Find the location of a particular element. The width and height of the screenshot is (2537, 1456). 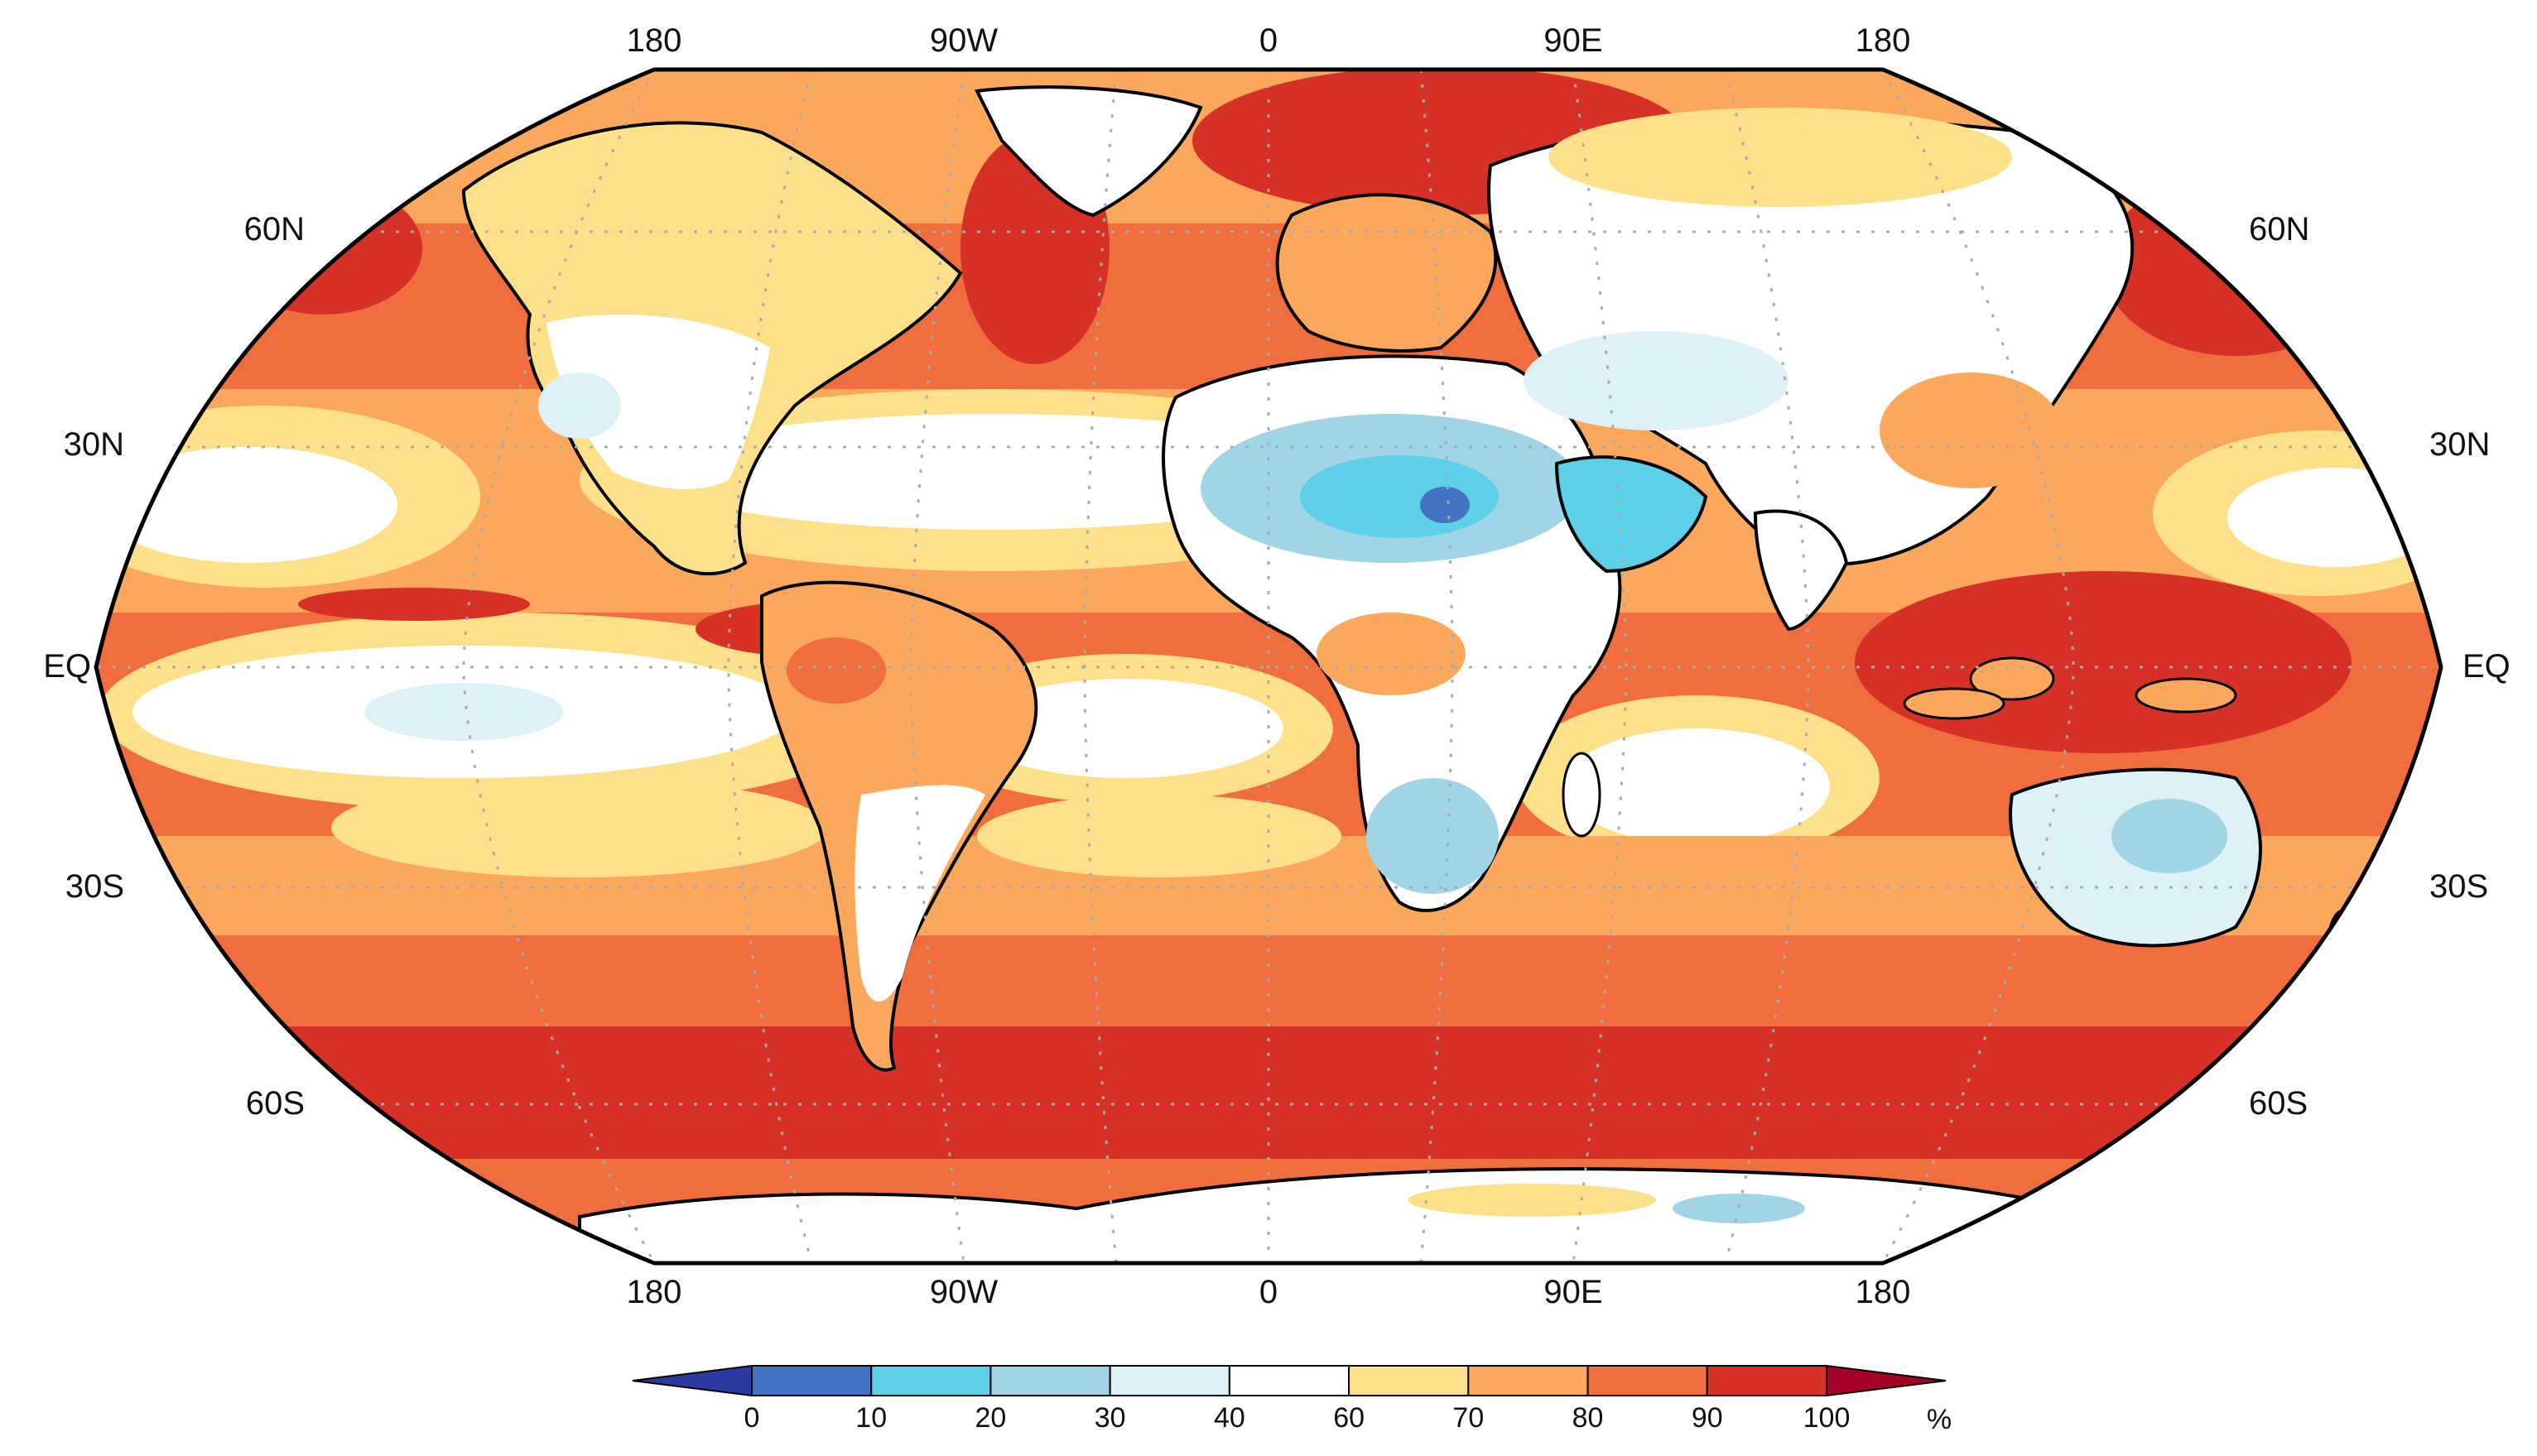

lat-label-right-60s: 60S is located at coordinates (2278, 1103).